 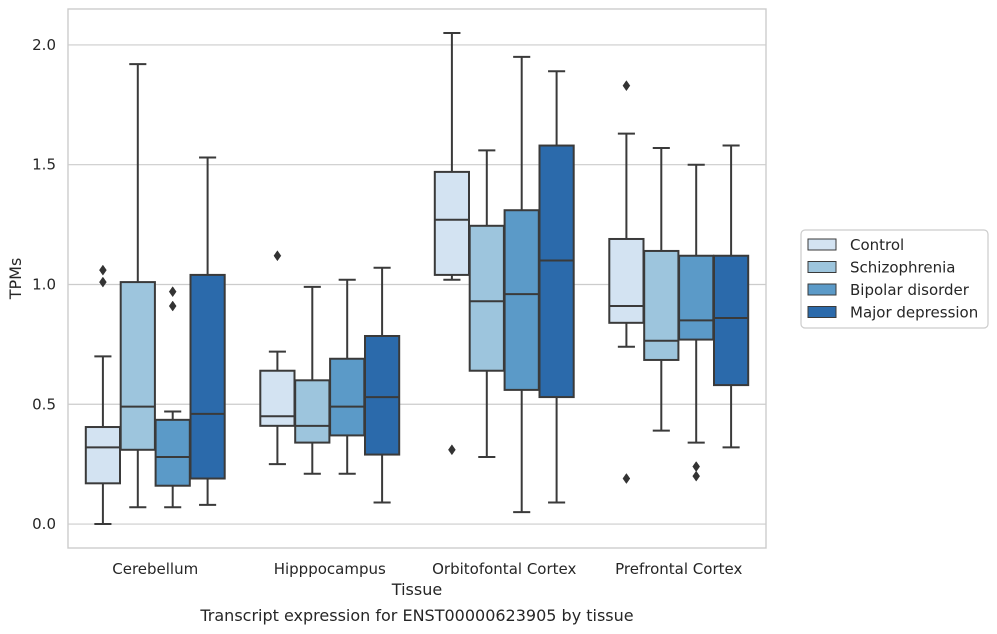 I want to click on y-tick-label: 0.0, so click(x=44, y=524).